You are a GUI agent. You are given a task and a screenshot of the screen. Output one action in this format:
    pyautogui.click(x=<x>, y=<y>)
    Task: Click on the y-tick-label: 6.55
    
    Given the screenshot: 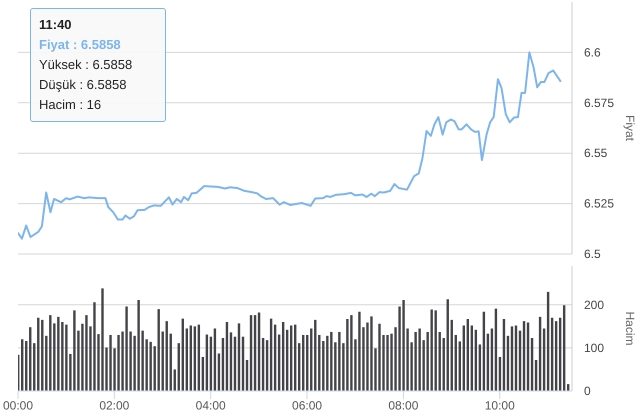 What is the action you would take?
    pyautogui.click(x=596, y=153)
    